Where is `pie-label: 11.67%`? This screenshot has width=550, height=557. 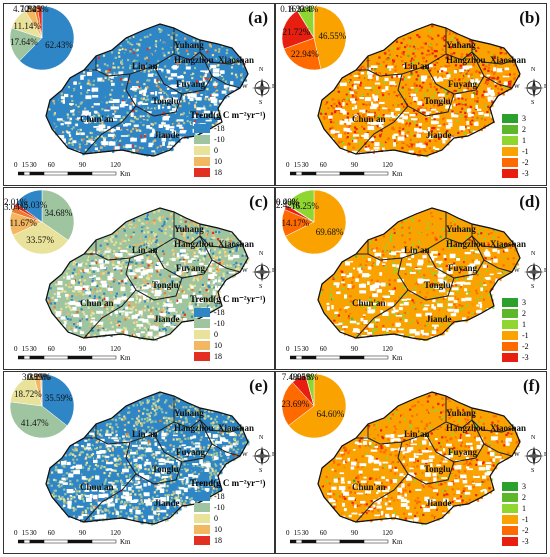 pie-label: 11.67% is located at coordinates (23, 223).